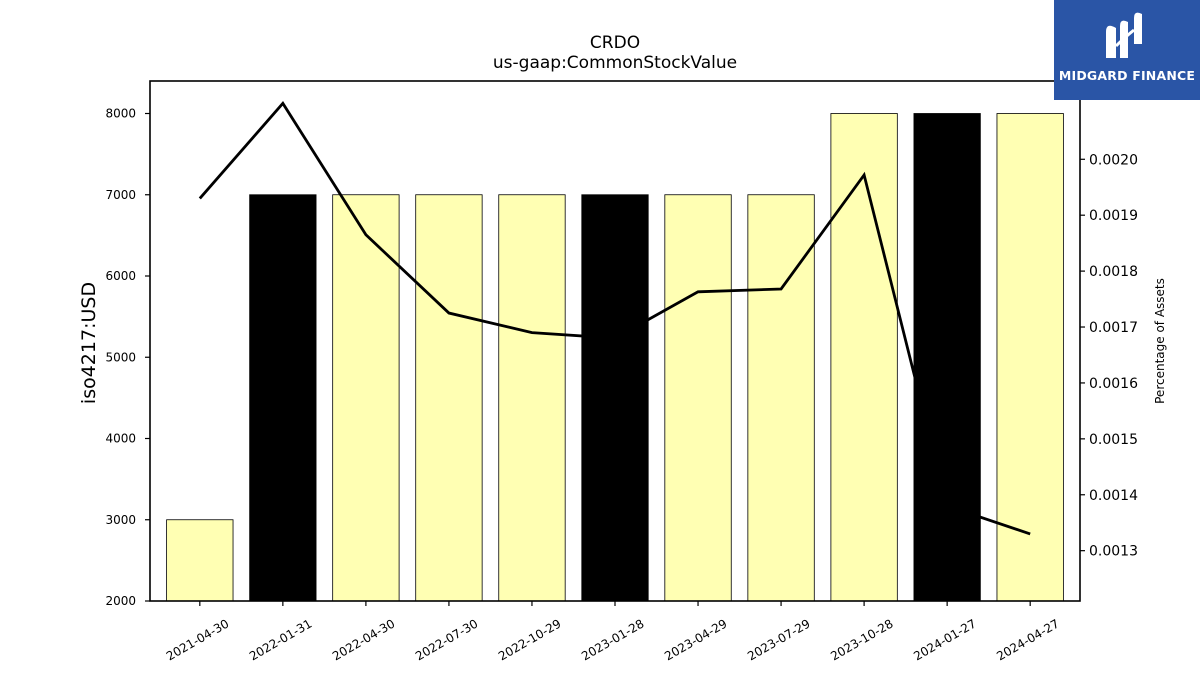  What do you see at coordinates (1027, 639) in the screenshot?
I see `x-tick-label: 2024-04-27` at bounding box center [1027, 639].